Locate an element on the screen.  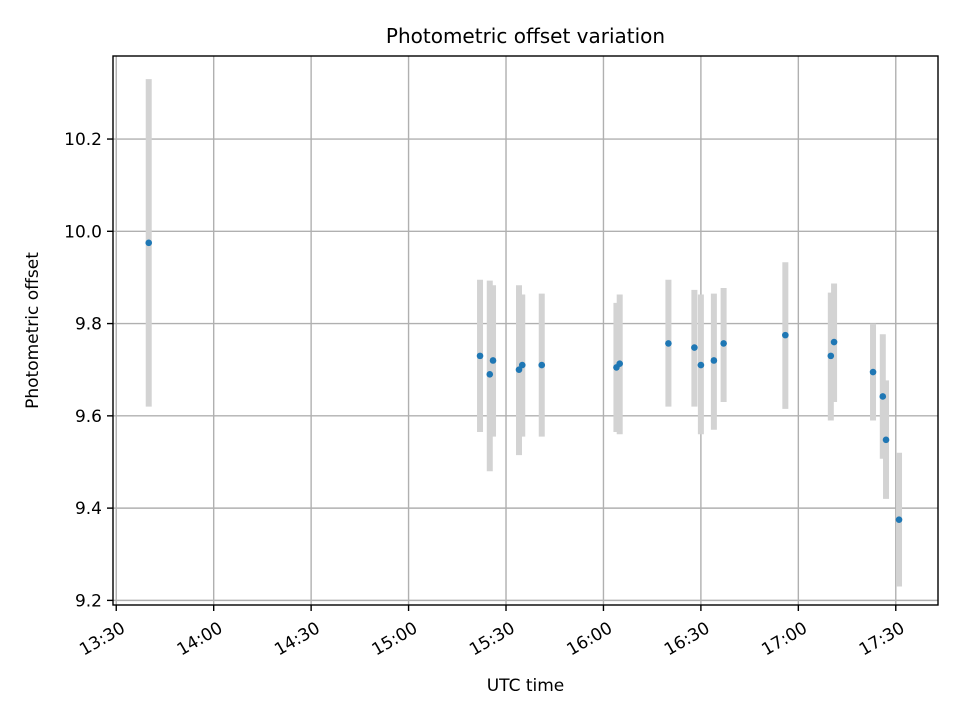
y-tick-label: 9.4 is located at coordinates (88, 509).